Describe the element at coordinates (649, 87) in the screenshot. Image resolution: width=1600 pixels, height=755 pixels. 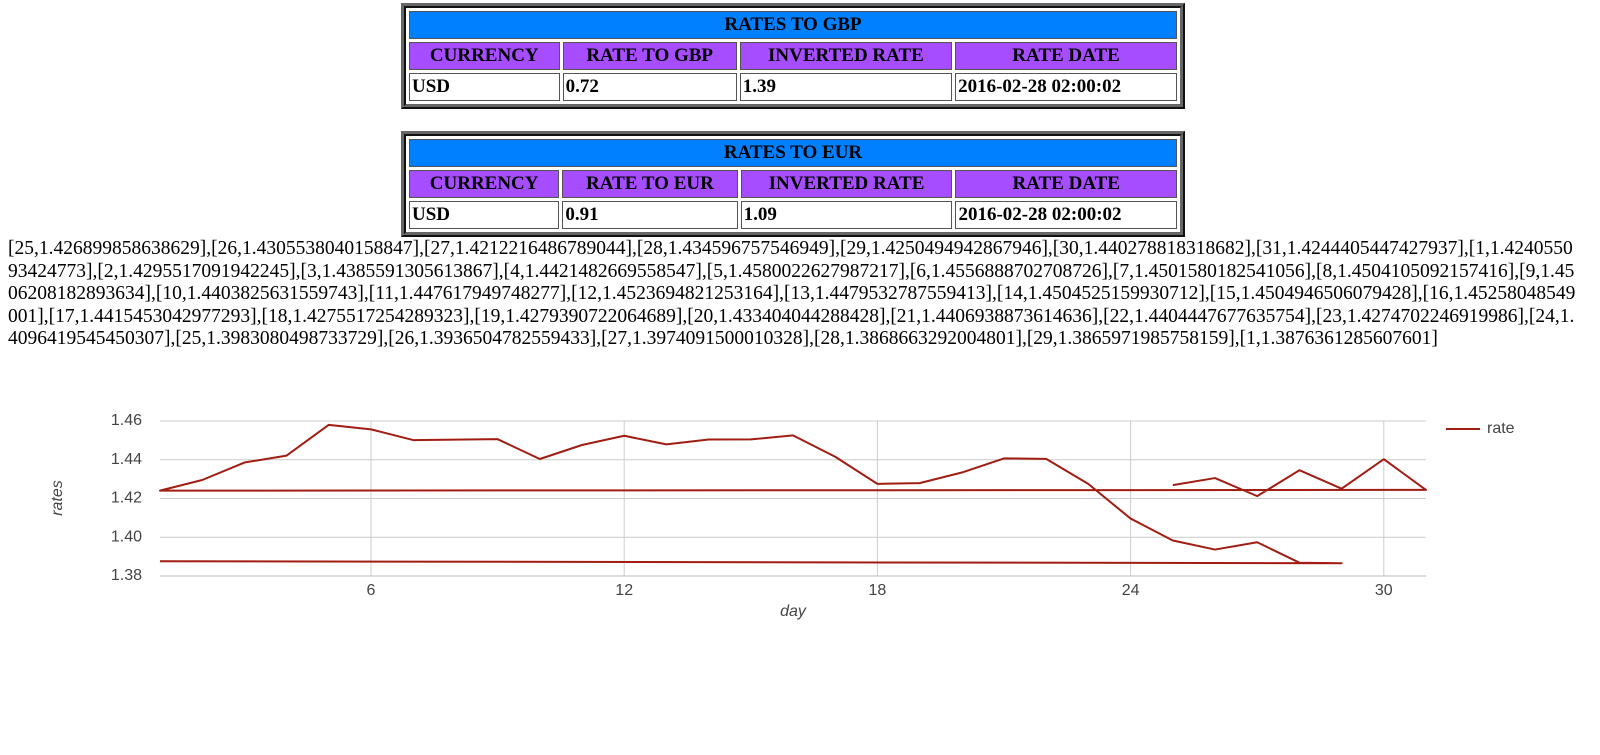
I see `cell: 0.72` at that location.